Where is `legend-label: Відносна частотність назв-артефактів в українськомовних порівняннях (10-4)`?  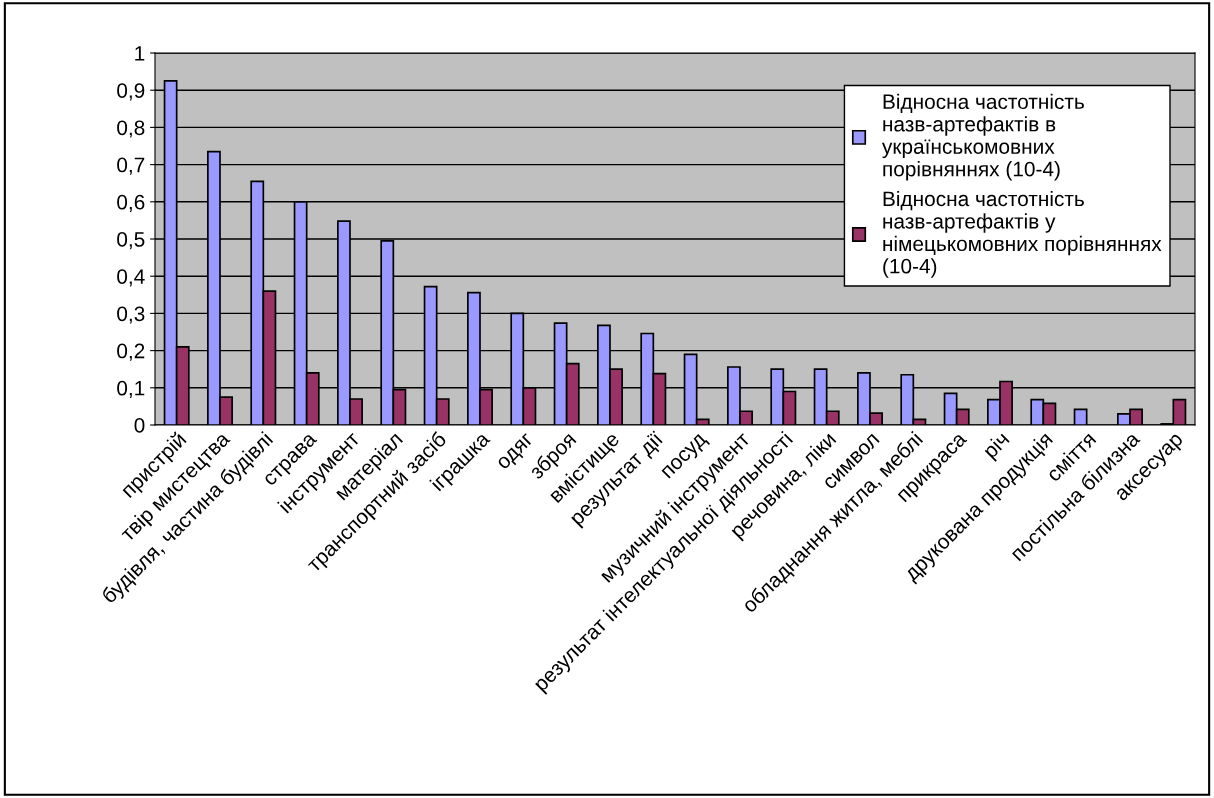 legend-label: Відносна частотність назв-артефактів в українськомовних порівняннях (10-4) is located at coordinates (982, 137).